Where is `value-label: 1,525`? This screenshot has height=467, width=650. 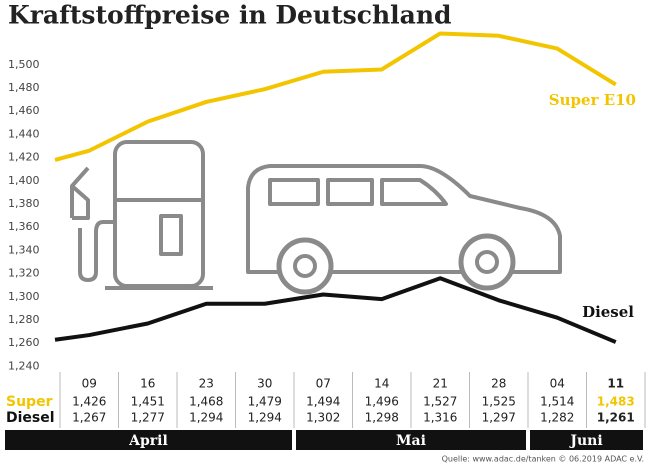
value-label: 1,525 is located at coordinates (499, 402).